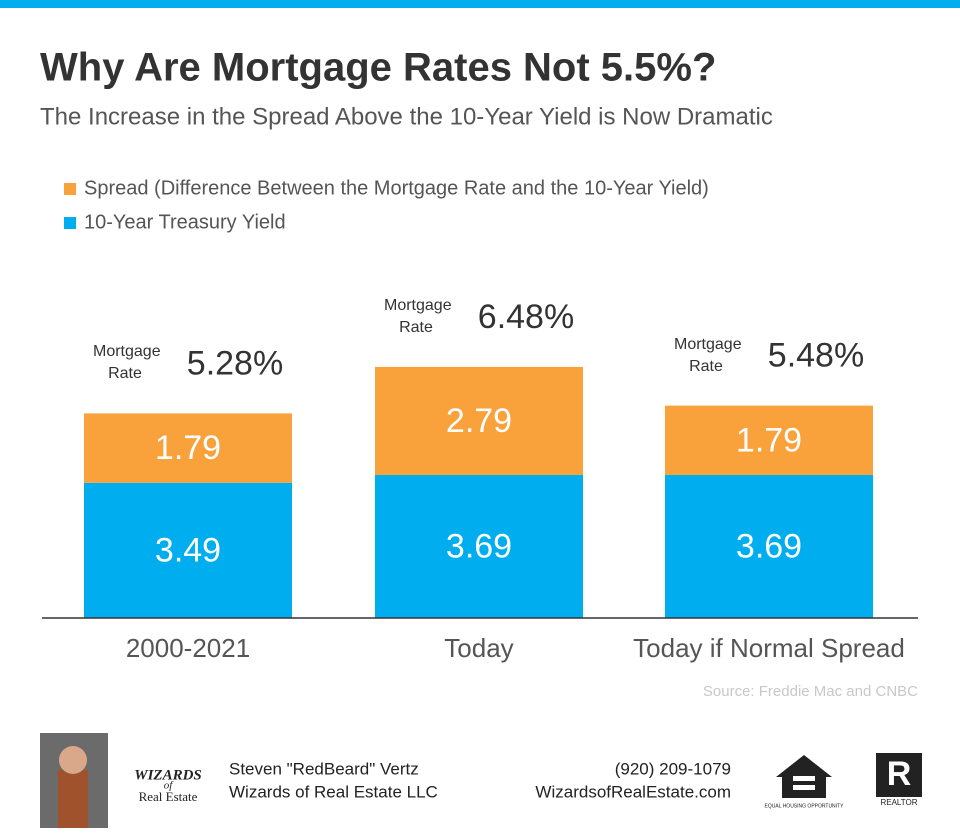 This screenshot has width=960, height=840. Describe the element at coordinates (324, 768) in the screenshot. I see `agent-name: Steven "RedBeard" Vertz` at that location.